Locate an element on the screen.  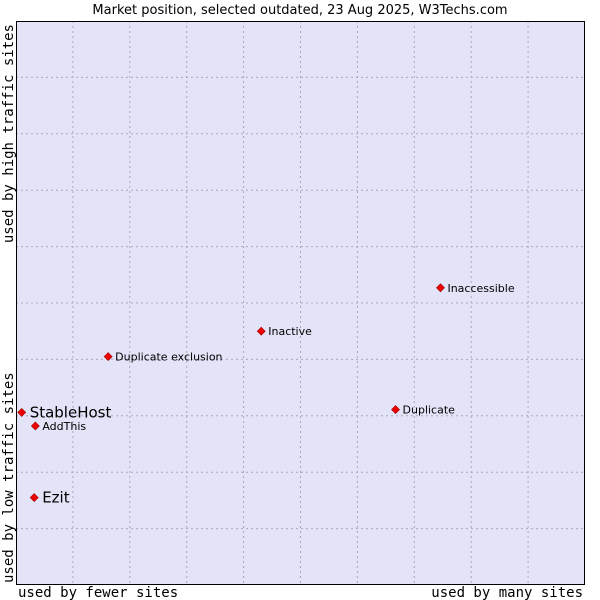
data-point-label: Inactive is located at coordinates (290, 331).